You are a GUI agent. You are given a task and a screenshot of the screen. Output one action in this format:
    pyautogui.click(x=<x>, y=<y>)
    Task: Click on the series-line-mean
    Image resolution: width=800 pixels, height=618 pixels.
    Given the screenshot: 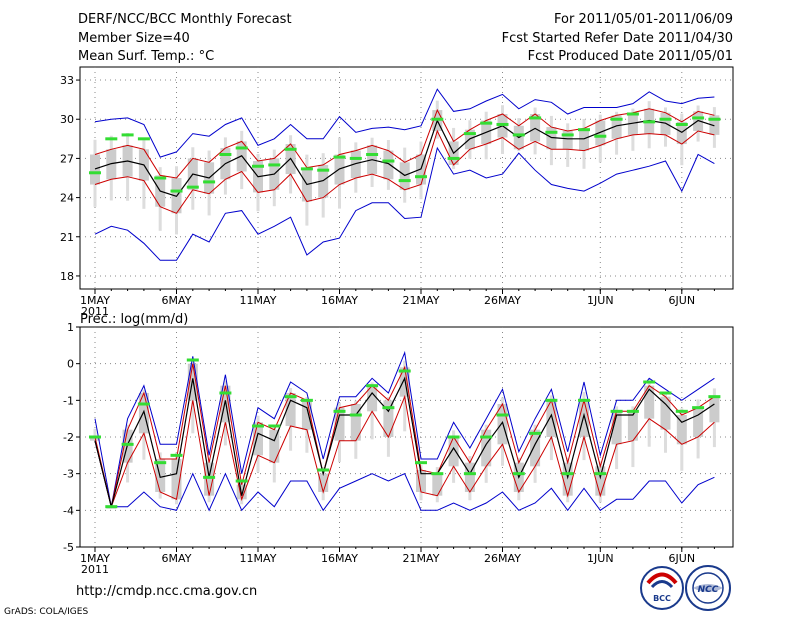 What is the action you would take?
    pyautogui.click(x=404, y=158)
    